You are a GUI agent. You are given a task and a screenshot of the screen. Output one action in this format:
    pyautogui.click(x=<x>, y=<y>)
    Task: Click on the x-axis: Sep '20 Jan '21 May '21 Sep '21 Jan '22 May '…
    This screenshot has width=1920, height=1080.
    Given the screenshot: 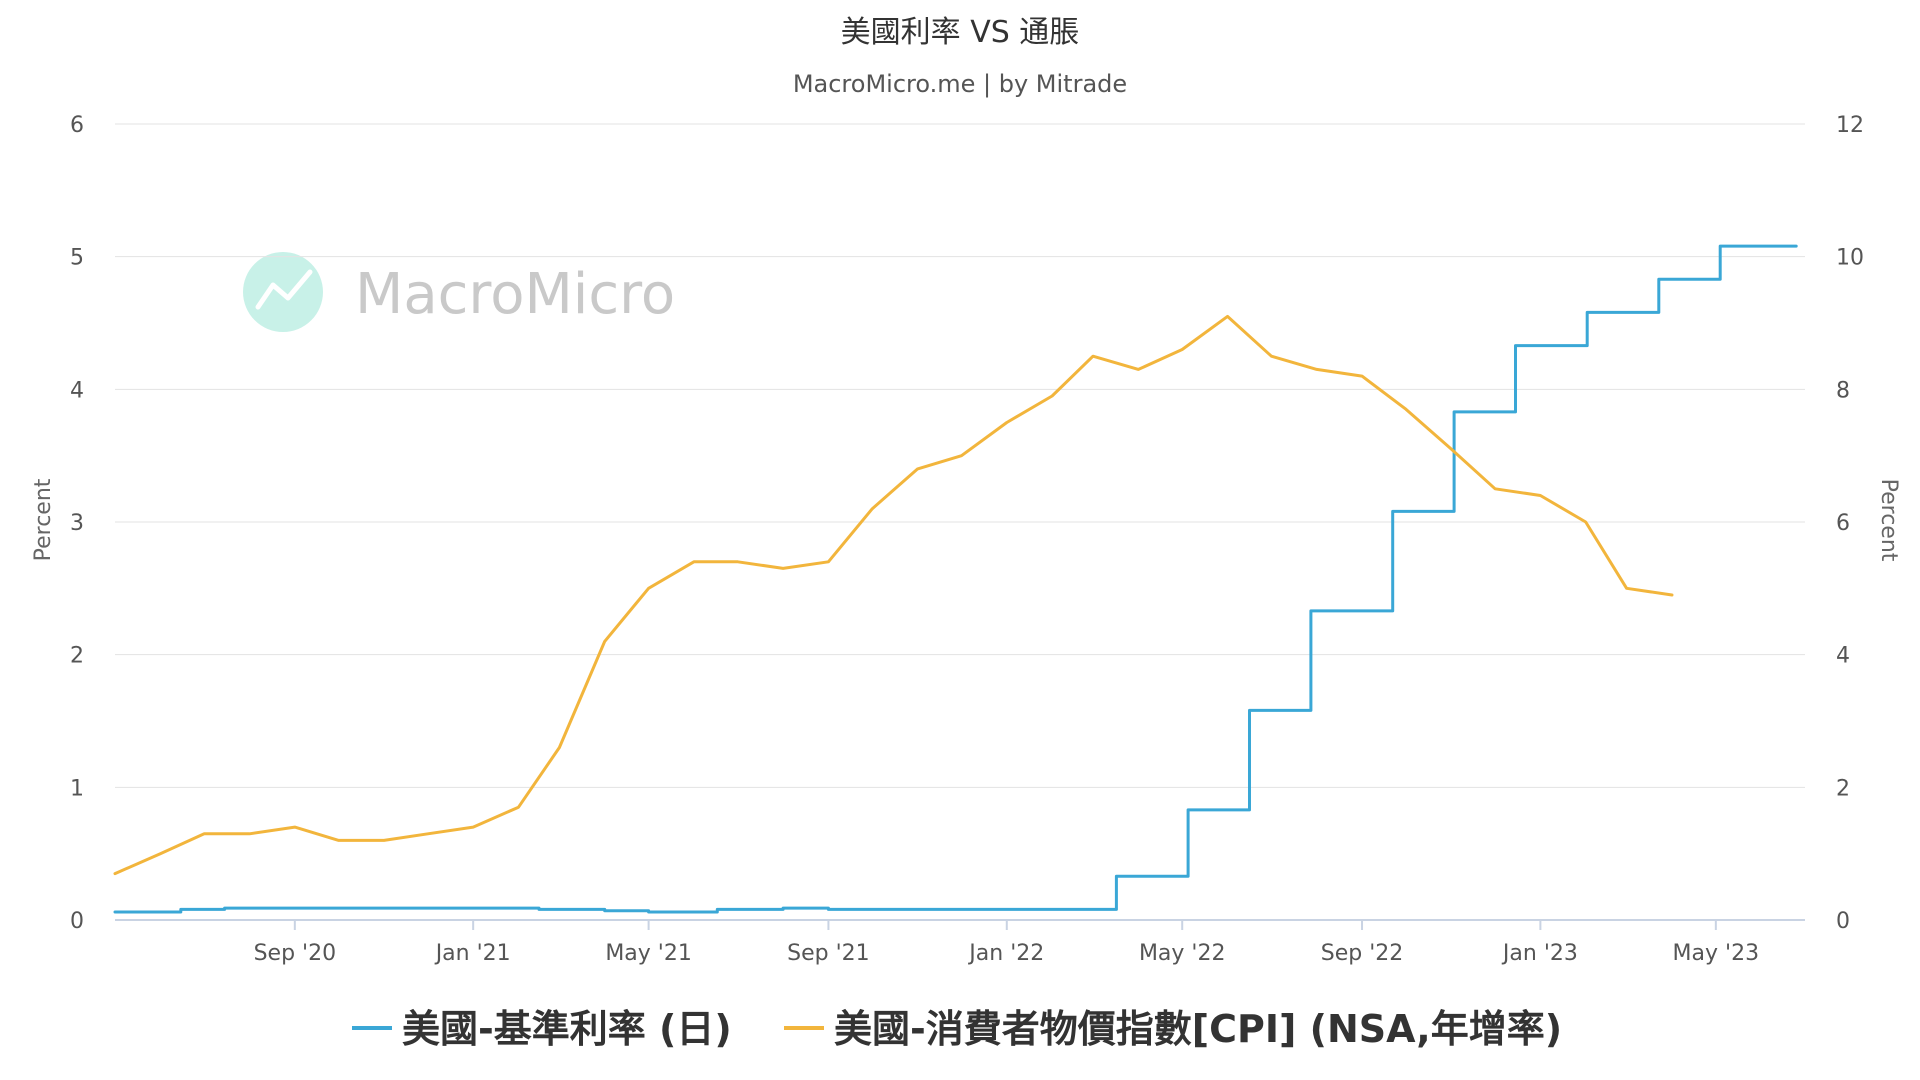 What is the action you would take?
    pyautogui.click(x=960, y=942)
    